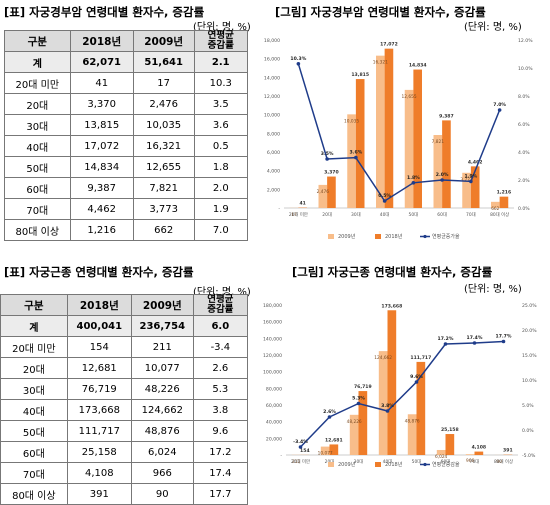  I want to click on y-tick-label: 2,000, so click(273, 190).